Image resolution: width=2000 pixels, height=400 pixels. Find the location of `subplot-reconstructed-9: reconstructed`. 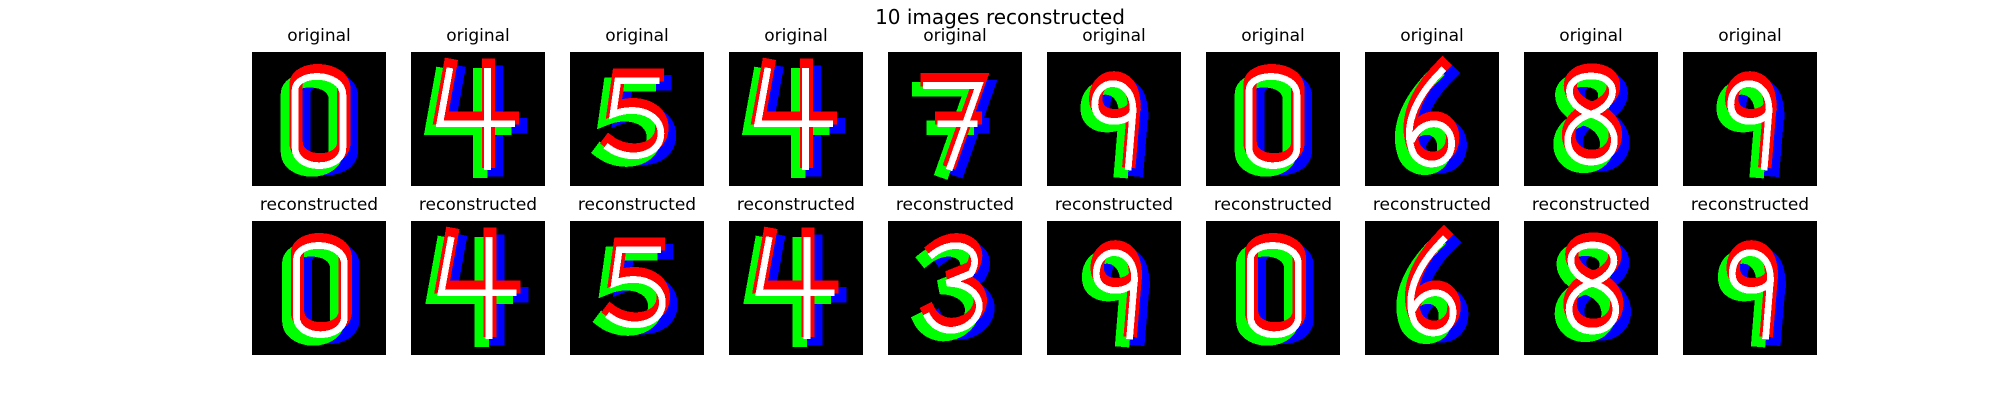

subplot-reconstructed-9: reconstructed is located at coordinates (1591, 274).